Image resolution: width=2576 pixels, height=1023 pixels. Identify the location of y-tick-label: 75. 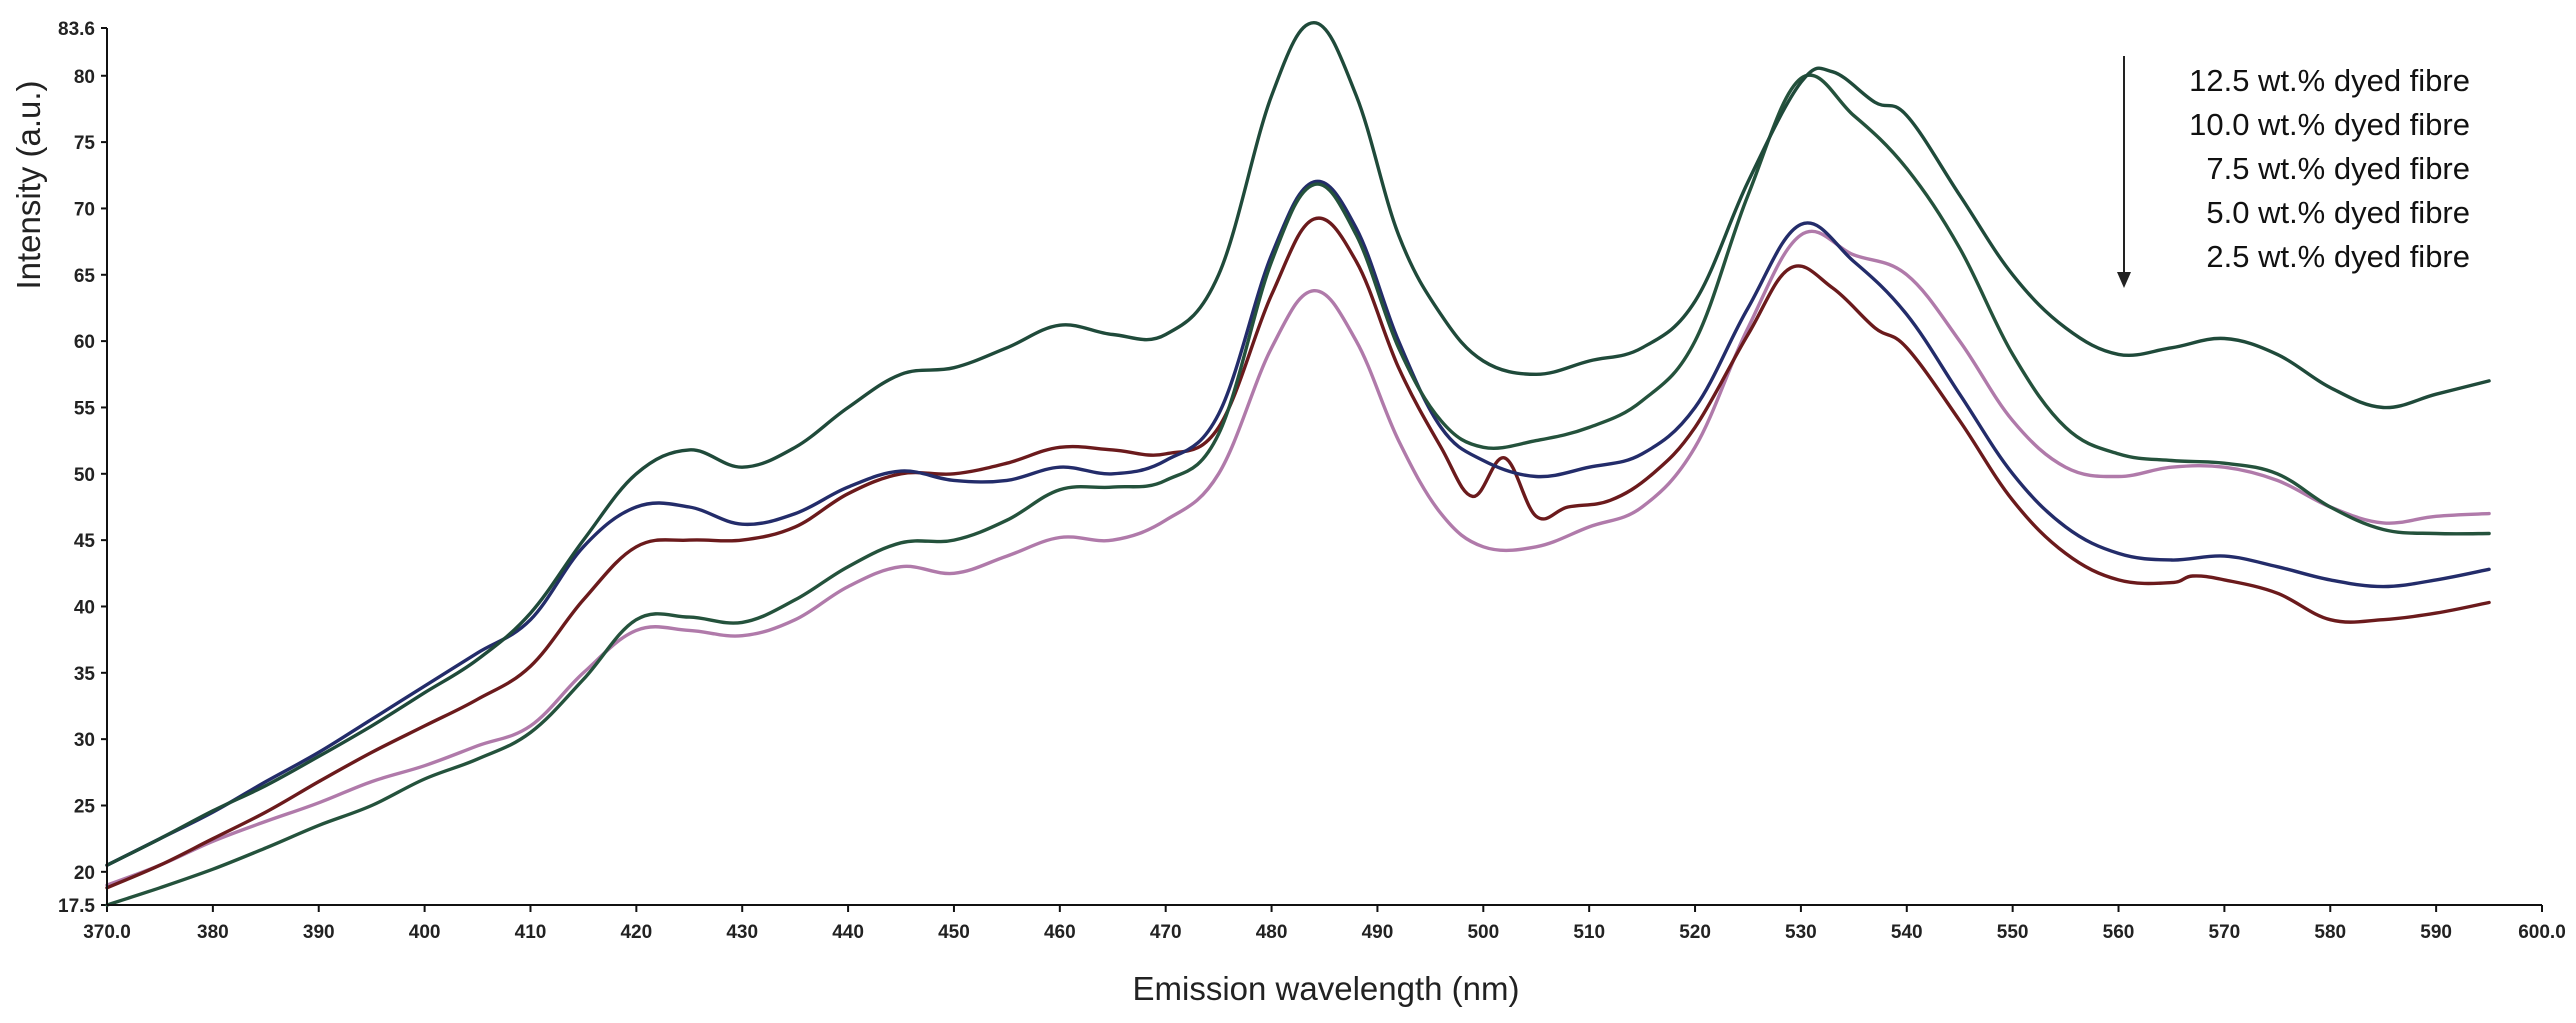
(85, 143).